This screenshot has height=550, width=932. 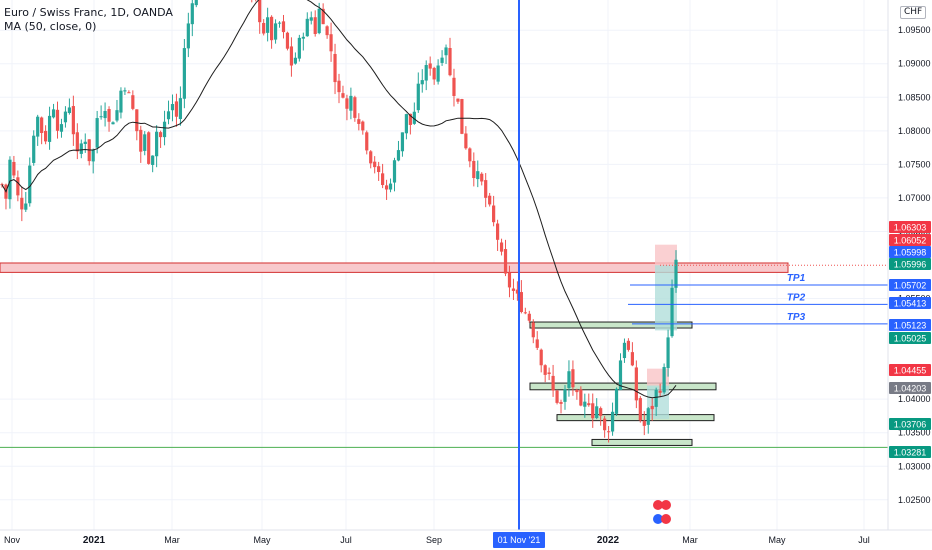 I want to click on chart-icons, so click(x=662, y=512).